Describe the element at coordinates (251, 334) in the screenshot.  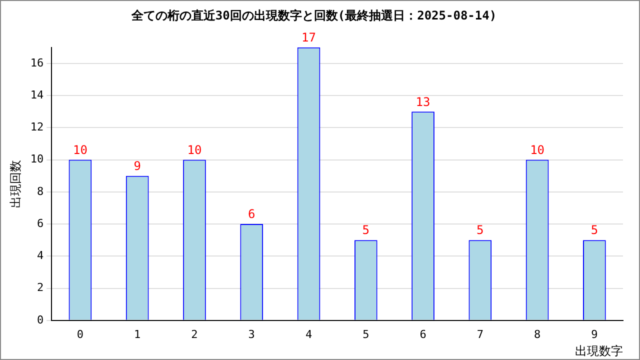
I see `x-tick-label: 3` at that location.